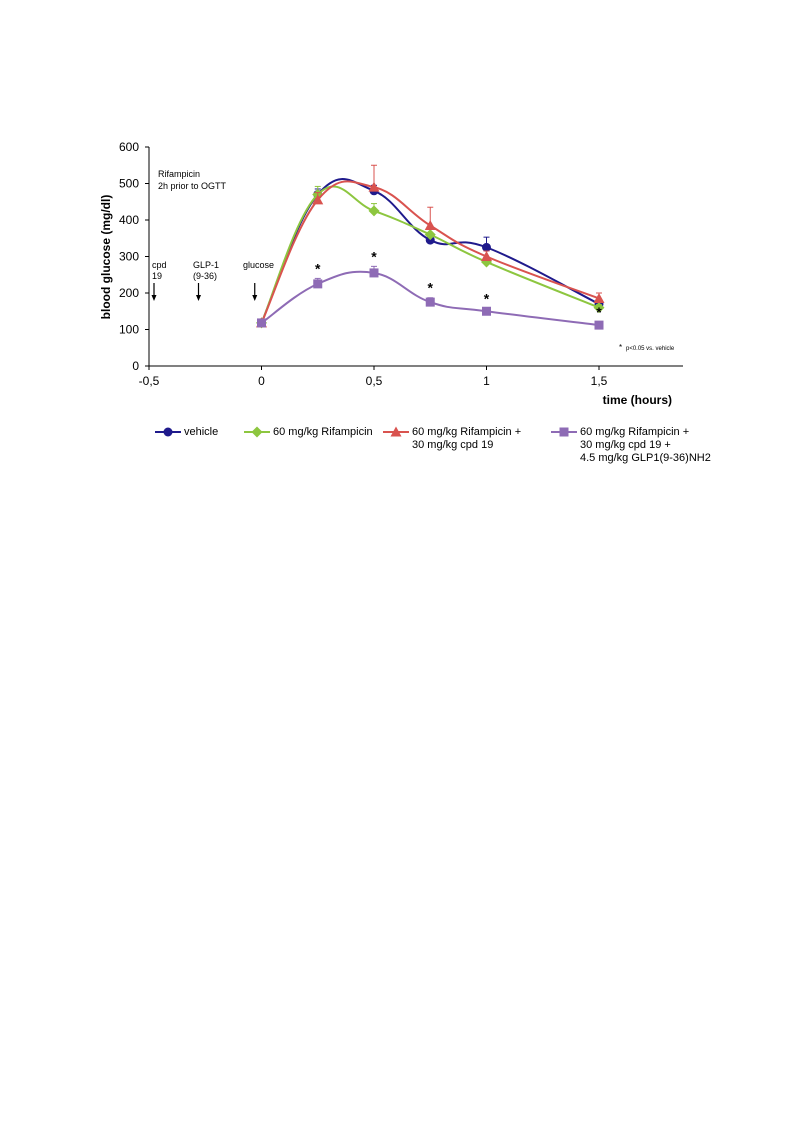  I want to click on legend-label: 60 mg/kg Rifampicin, so click(323, 432).